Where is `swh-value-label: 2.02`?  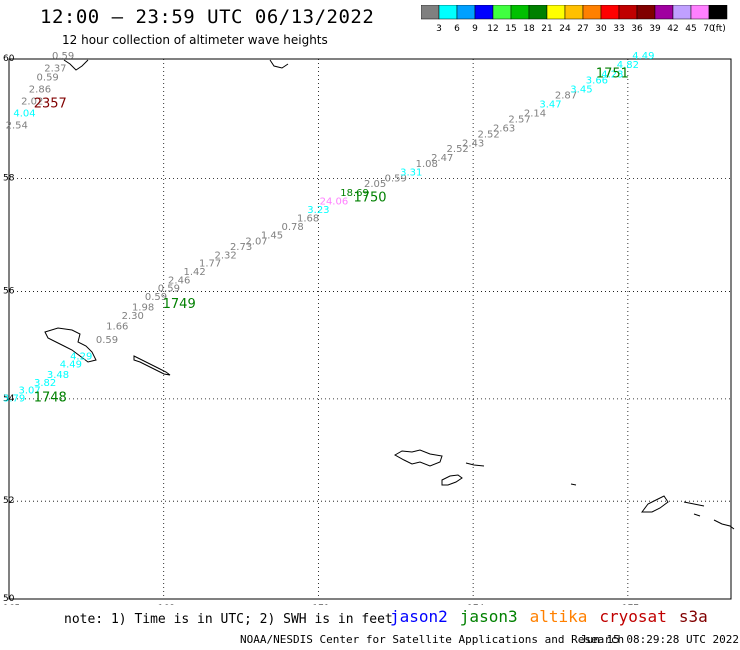 swh-value-label: 2.02 is located at coordinates (32, 102).